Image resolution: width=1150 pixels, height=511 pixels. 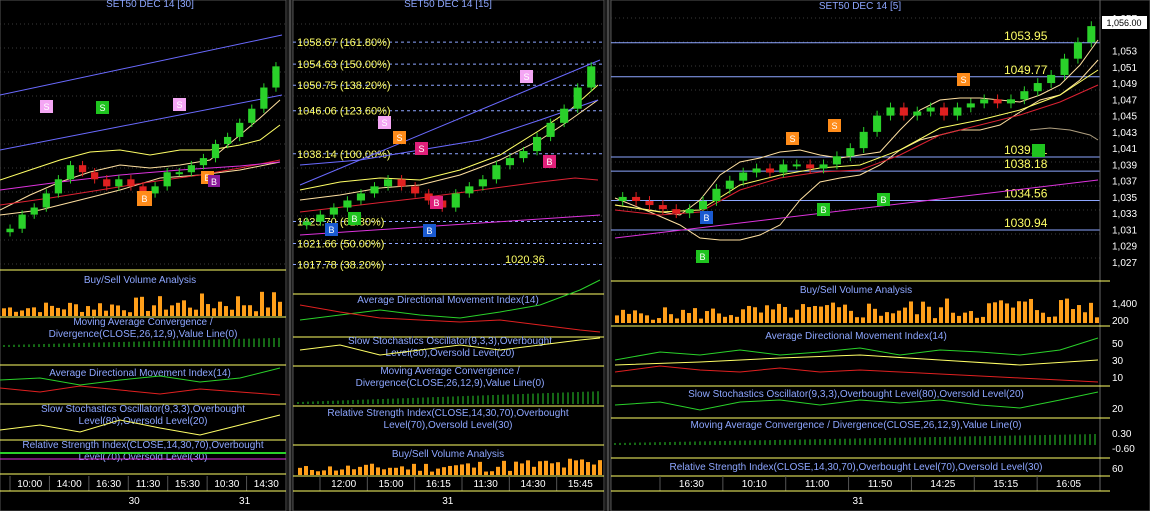 I want to click on time-tick-label: 14:00, so click(x=69, y=484).